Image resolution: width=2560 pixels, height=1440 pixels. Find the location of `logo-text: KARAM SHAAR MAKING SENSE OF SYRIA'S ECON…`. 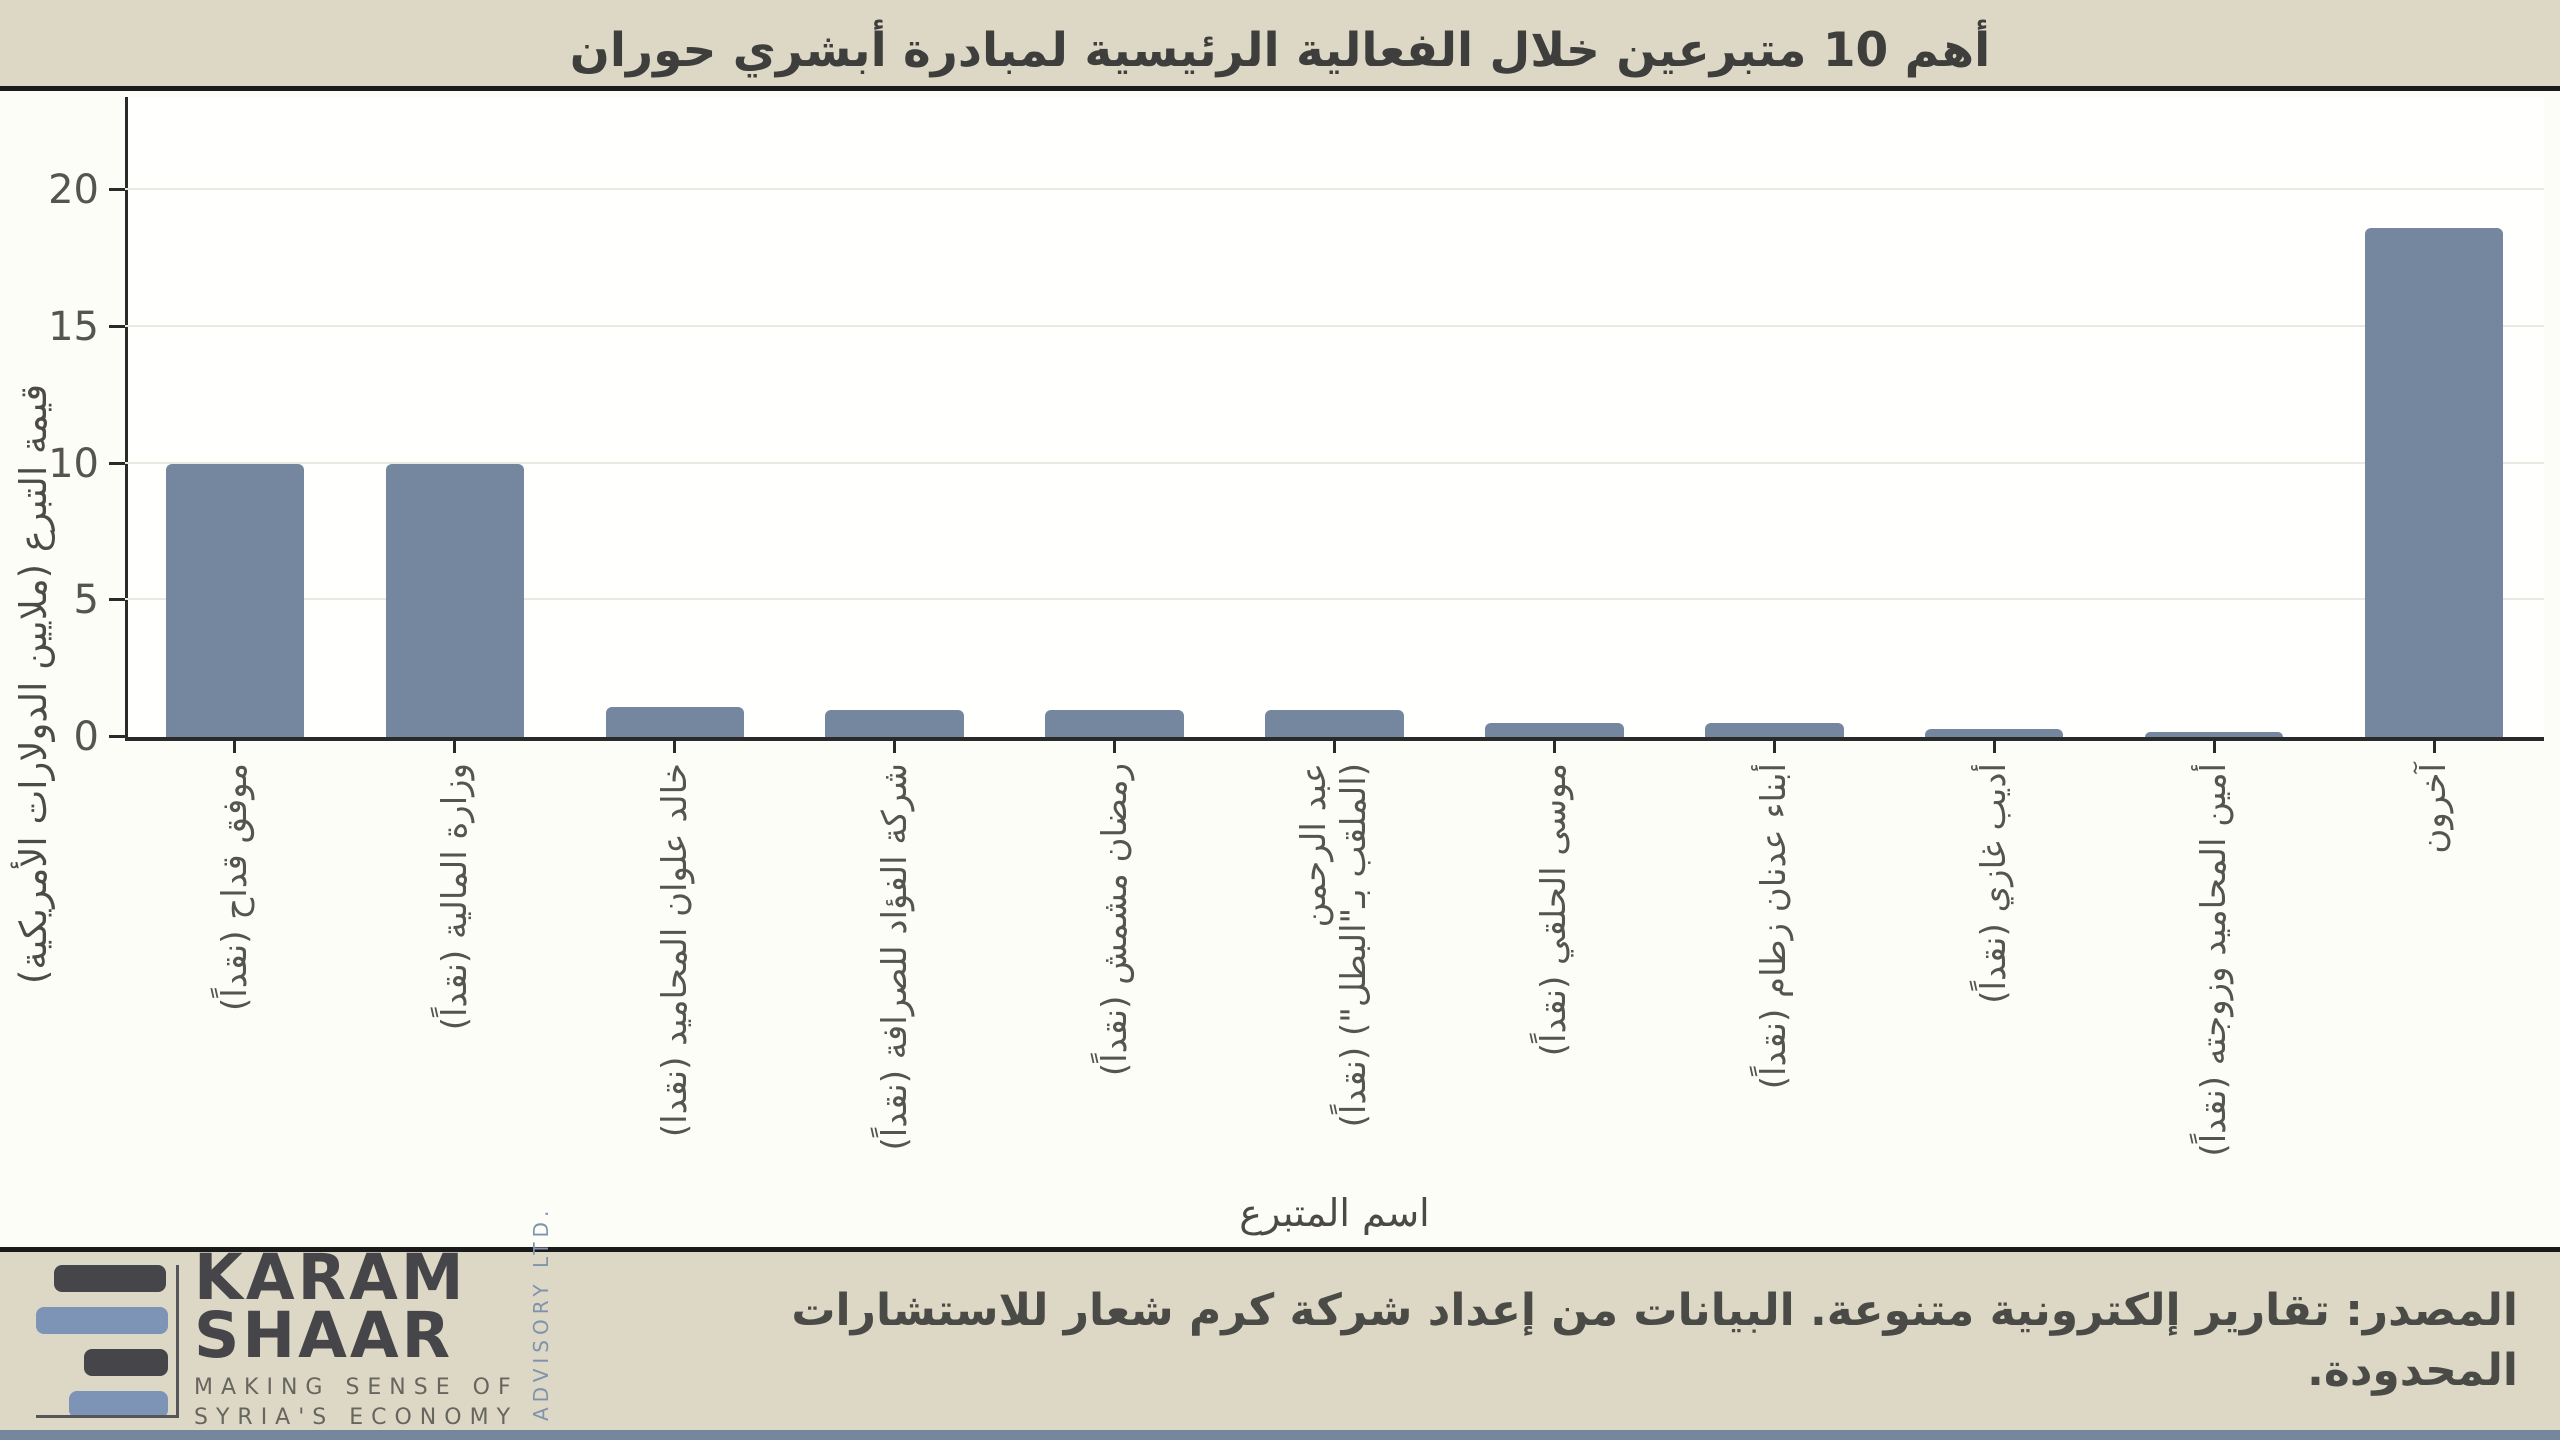

logo-text: KARAM SHAAR MAKING SENSE OF SYRIA'S ECON… is located at coordinates (356, 1337).